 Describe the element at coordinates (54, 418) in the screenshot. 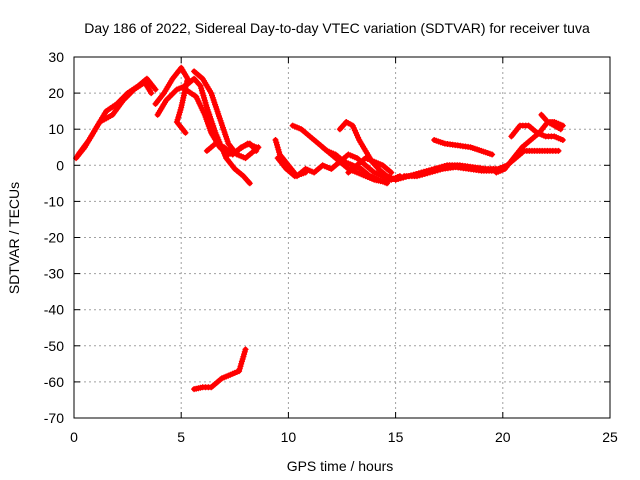

I see `y-tick-label: -70` at that location.